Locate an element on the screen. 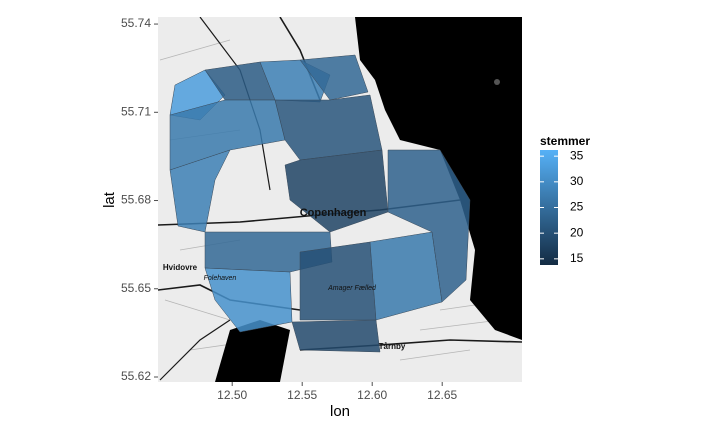 Image resolution: width=720 pixels, height=432 pixels. colorbar is located at coordinates (549, 207).